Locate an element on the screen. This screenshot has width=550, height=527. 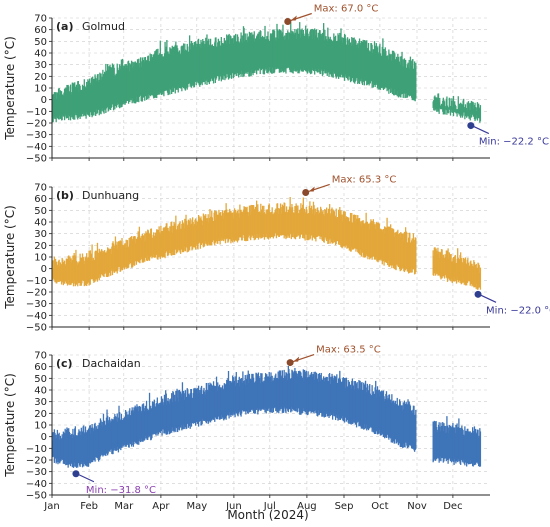
x-tick-label: Jan is located at coordinates (51, 506).